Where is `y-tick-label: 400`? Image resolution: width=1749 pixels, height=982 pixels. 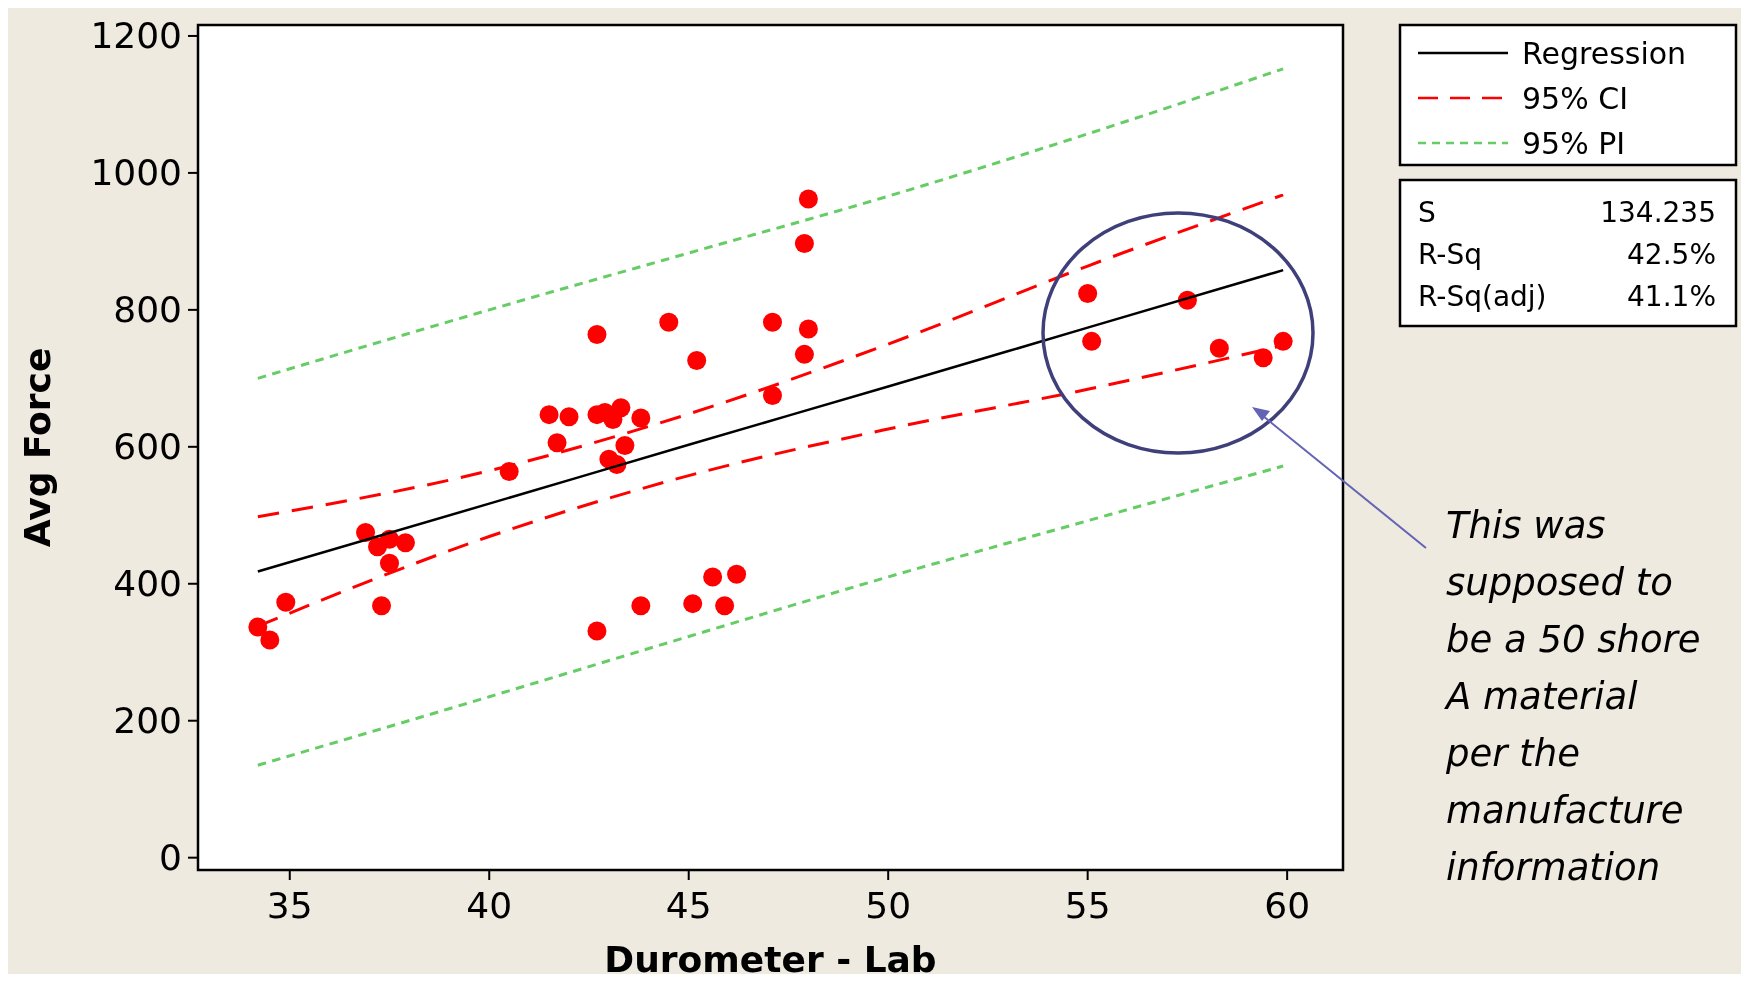
y-tick-label: 400 is located at coordinates (147, 583).